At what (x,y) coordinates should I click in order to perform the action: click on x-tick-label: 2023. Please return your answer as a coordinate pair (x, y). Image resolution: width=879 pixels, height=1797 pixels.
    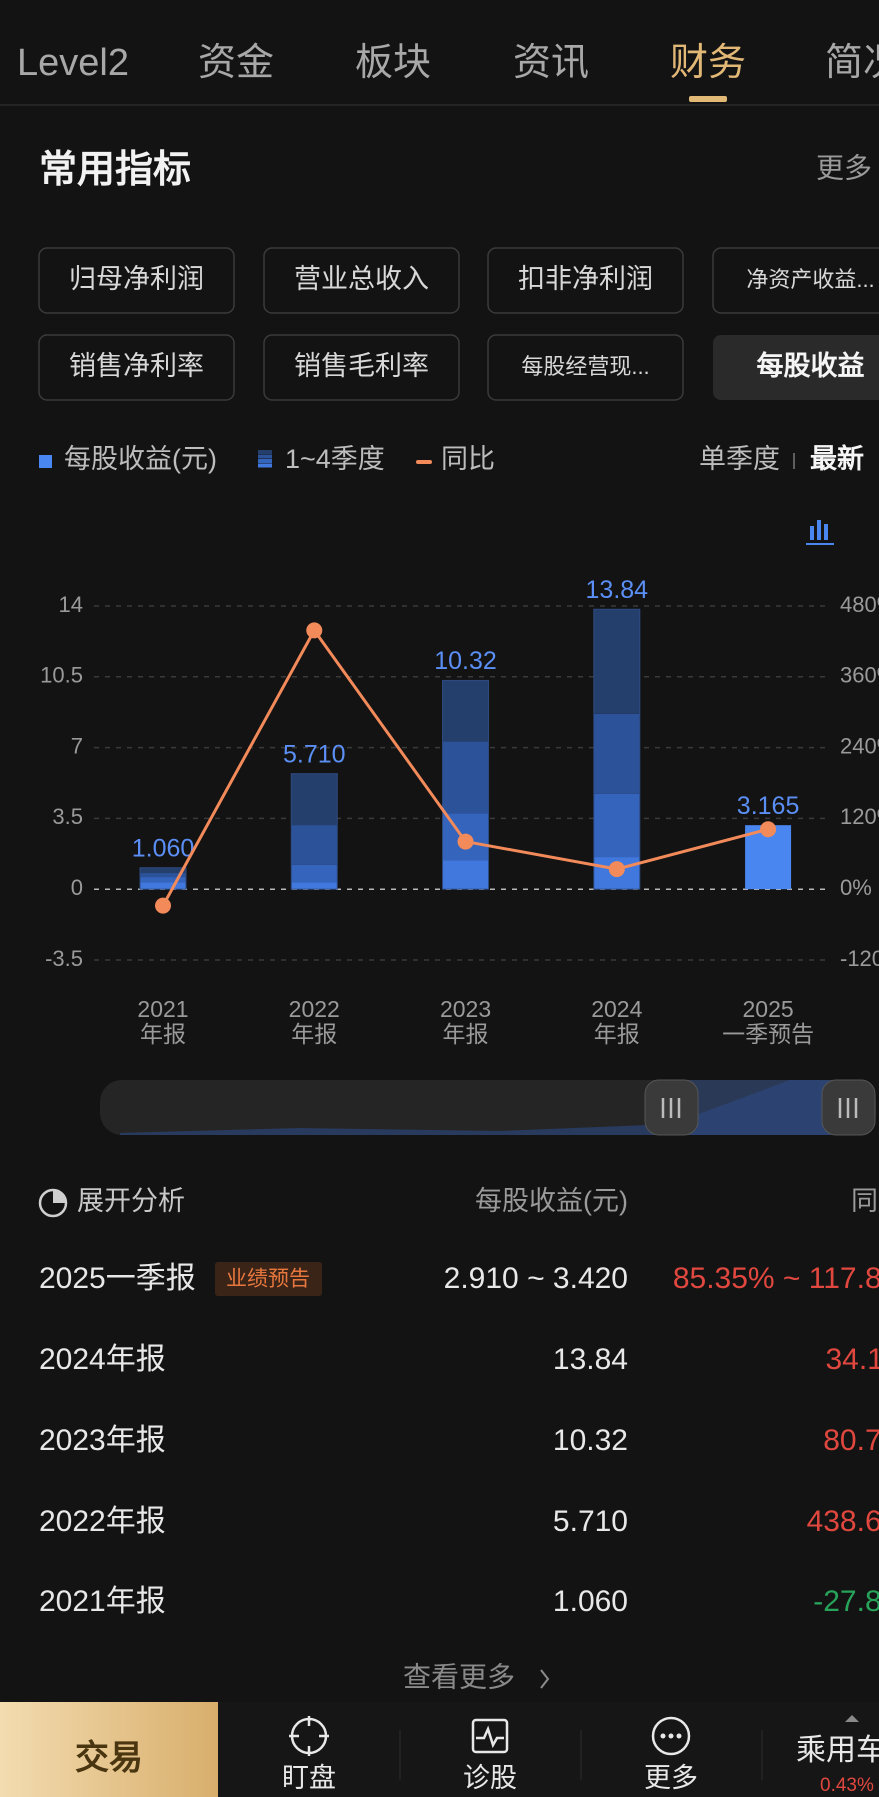
    Looking at the image, I should click on (465, 1009).